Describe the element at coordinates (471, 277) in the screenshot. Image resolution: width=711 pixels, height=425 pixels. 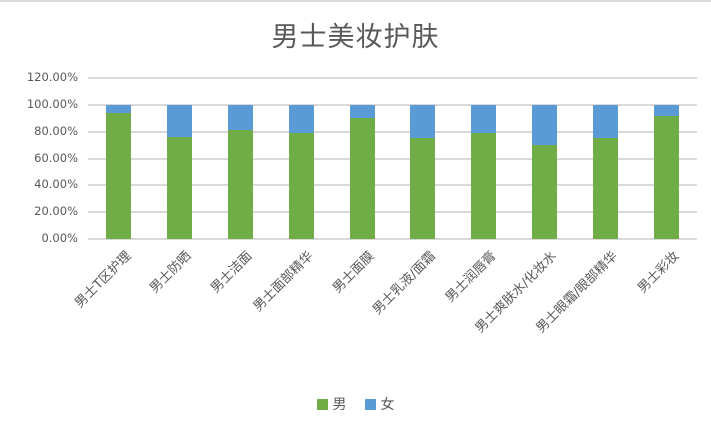
I see `x-axis-category-label: 男士润唇膏` at that location.